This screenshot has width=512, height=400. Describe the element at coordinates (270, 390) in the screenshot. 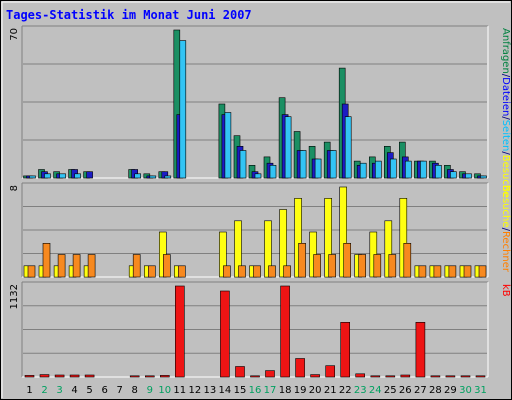

I see `x-tick-label-day-17: 17` at that location.